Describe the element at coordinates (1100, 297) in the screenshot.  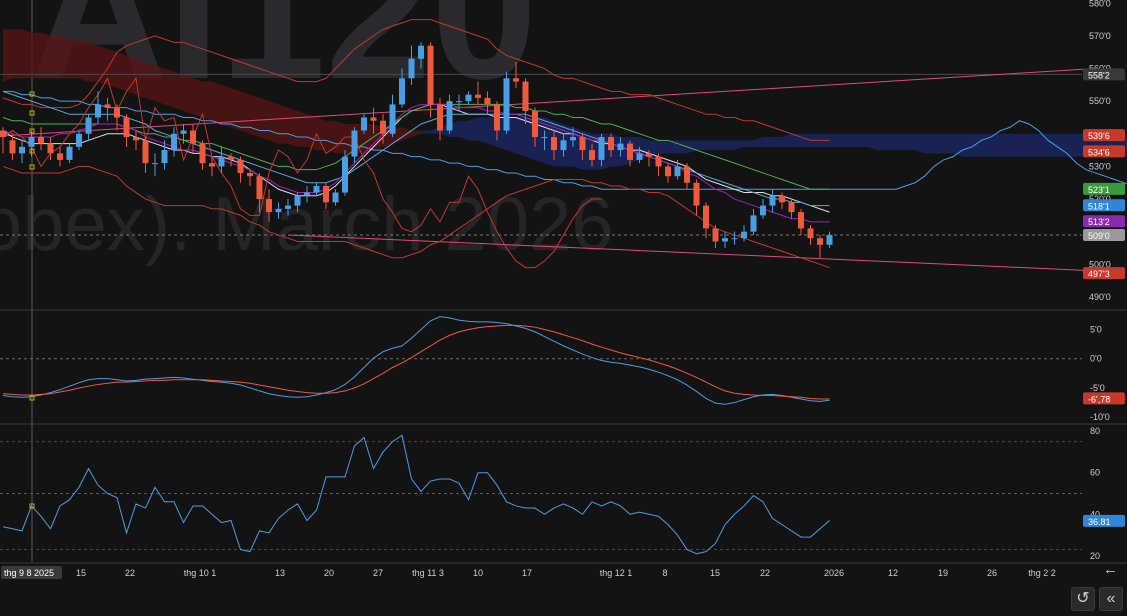
I see `price-tick-label: 490'0` at that location.